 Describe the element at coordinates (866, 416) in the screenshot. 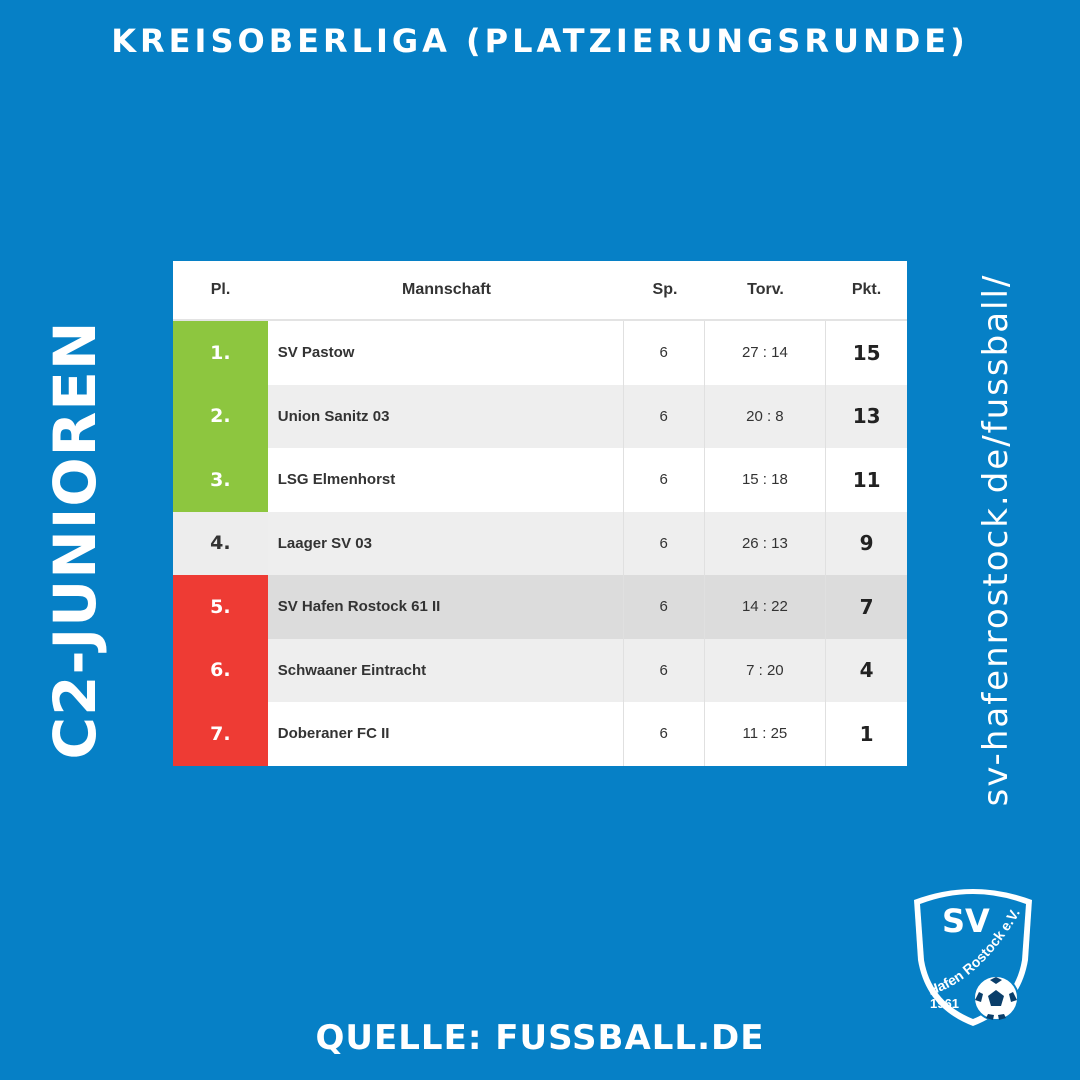

I see `points-cell: 13` at that location.